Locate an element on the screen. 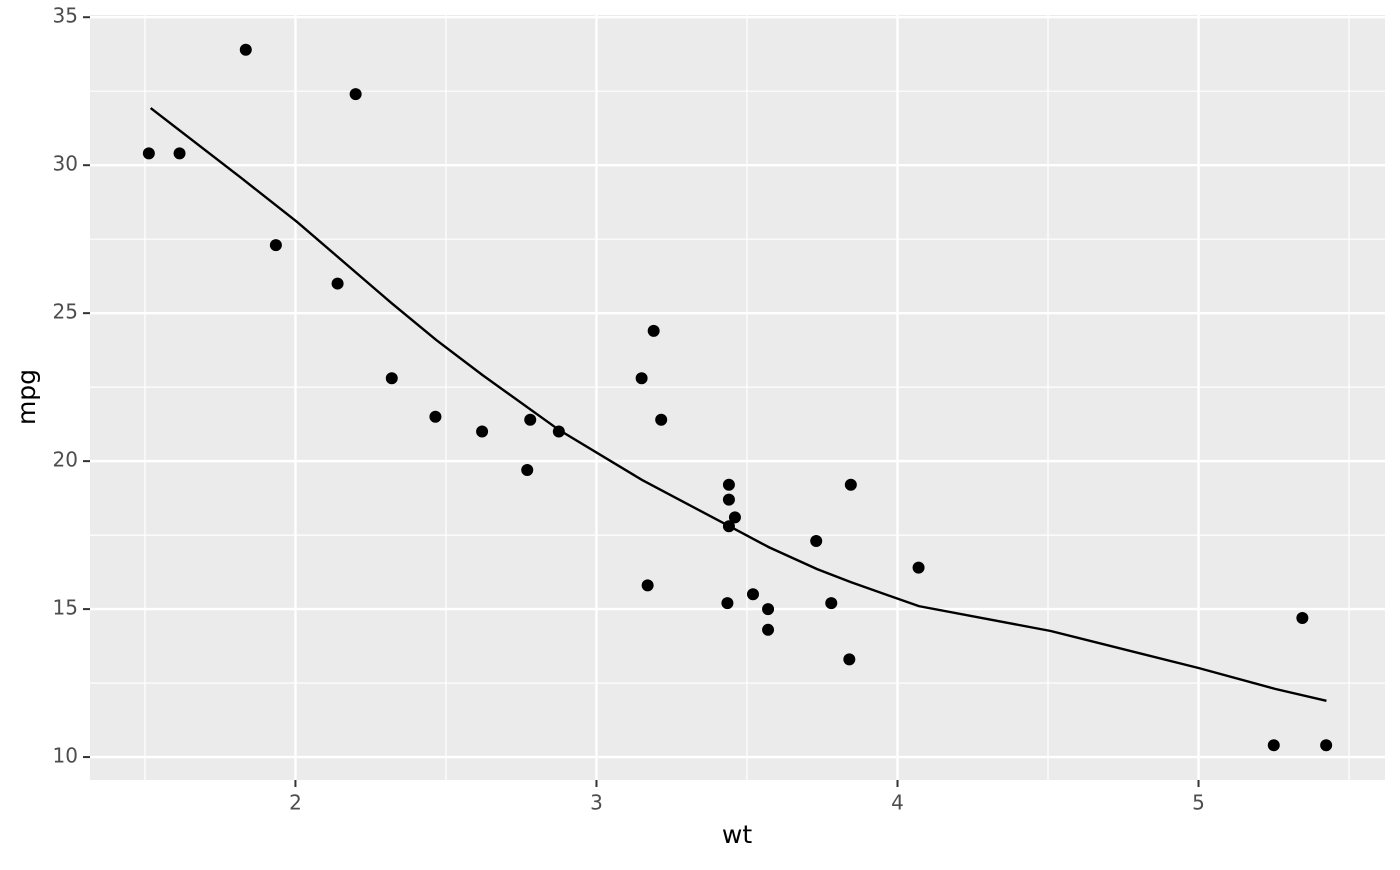 This screenshot has width=1400, height=870. y-tick-label: 20 is located at coordinates (65, 460).